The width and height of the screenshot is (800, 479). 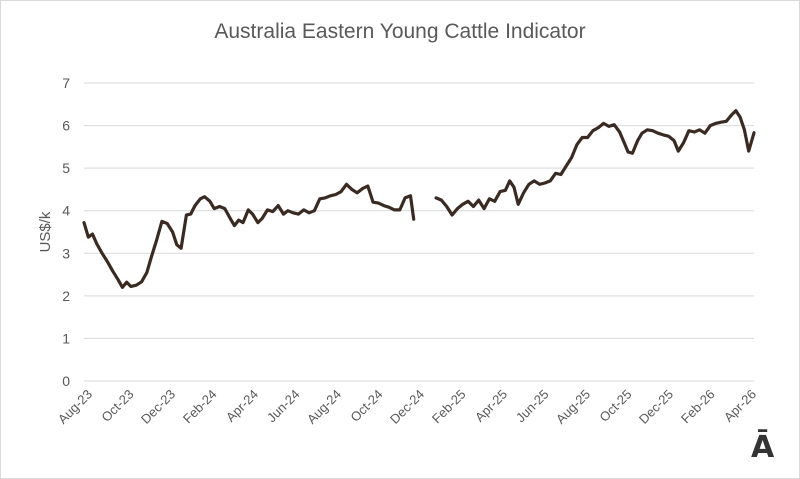 I want to click on x-tick-label: Feb-24, so click(x=200, y=407).